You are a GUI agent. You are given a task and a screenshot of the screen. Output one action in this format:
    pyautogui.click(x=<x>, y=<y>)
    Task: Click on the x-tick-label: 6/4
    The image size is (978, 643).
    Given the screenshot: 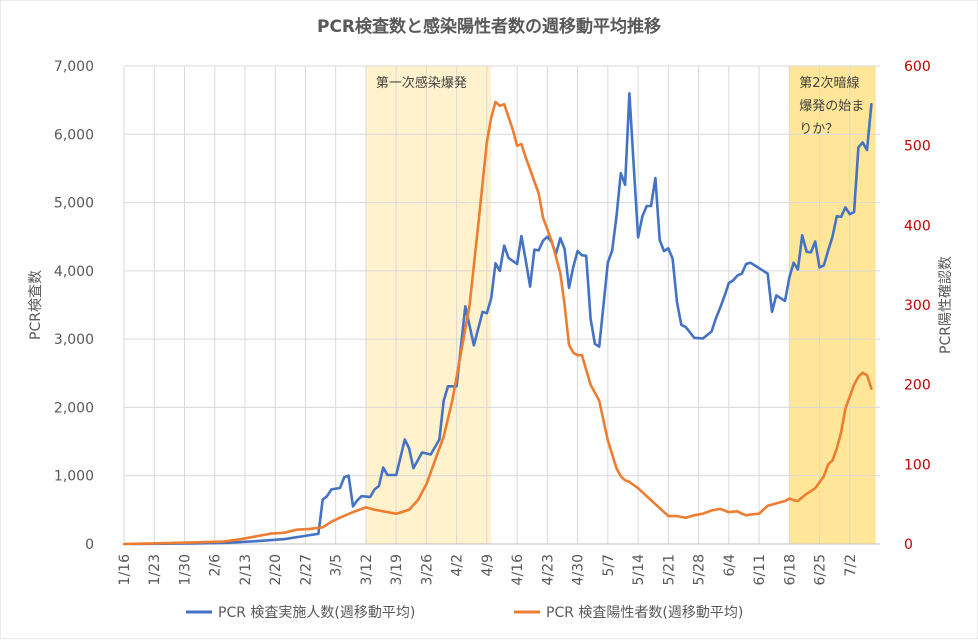 What is the action you would take?
    pyautogui.click(x=730, y=565)
    